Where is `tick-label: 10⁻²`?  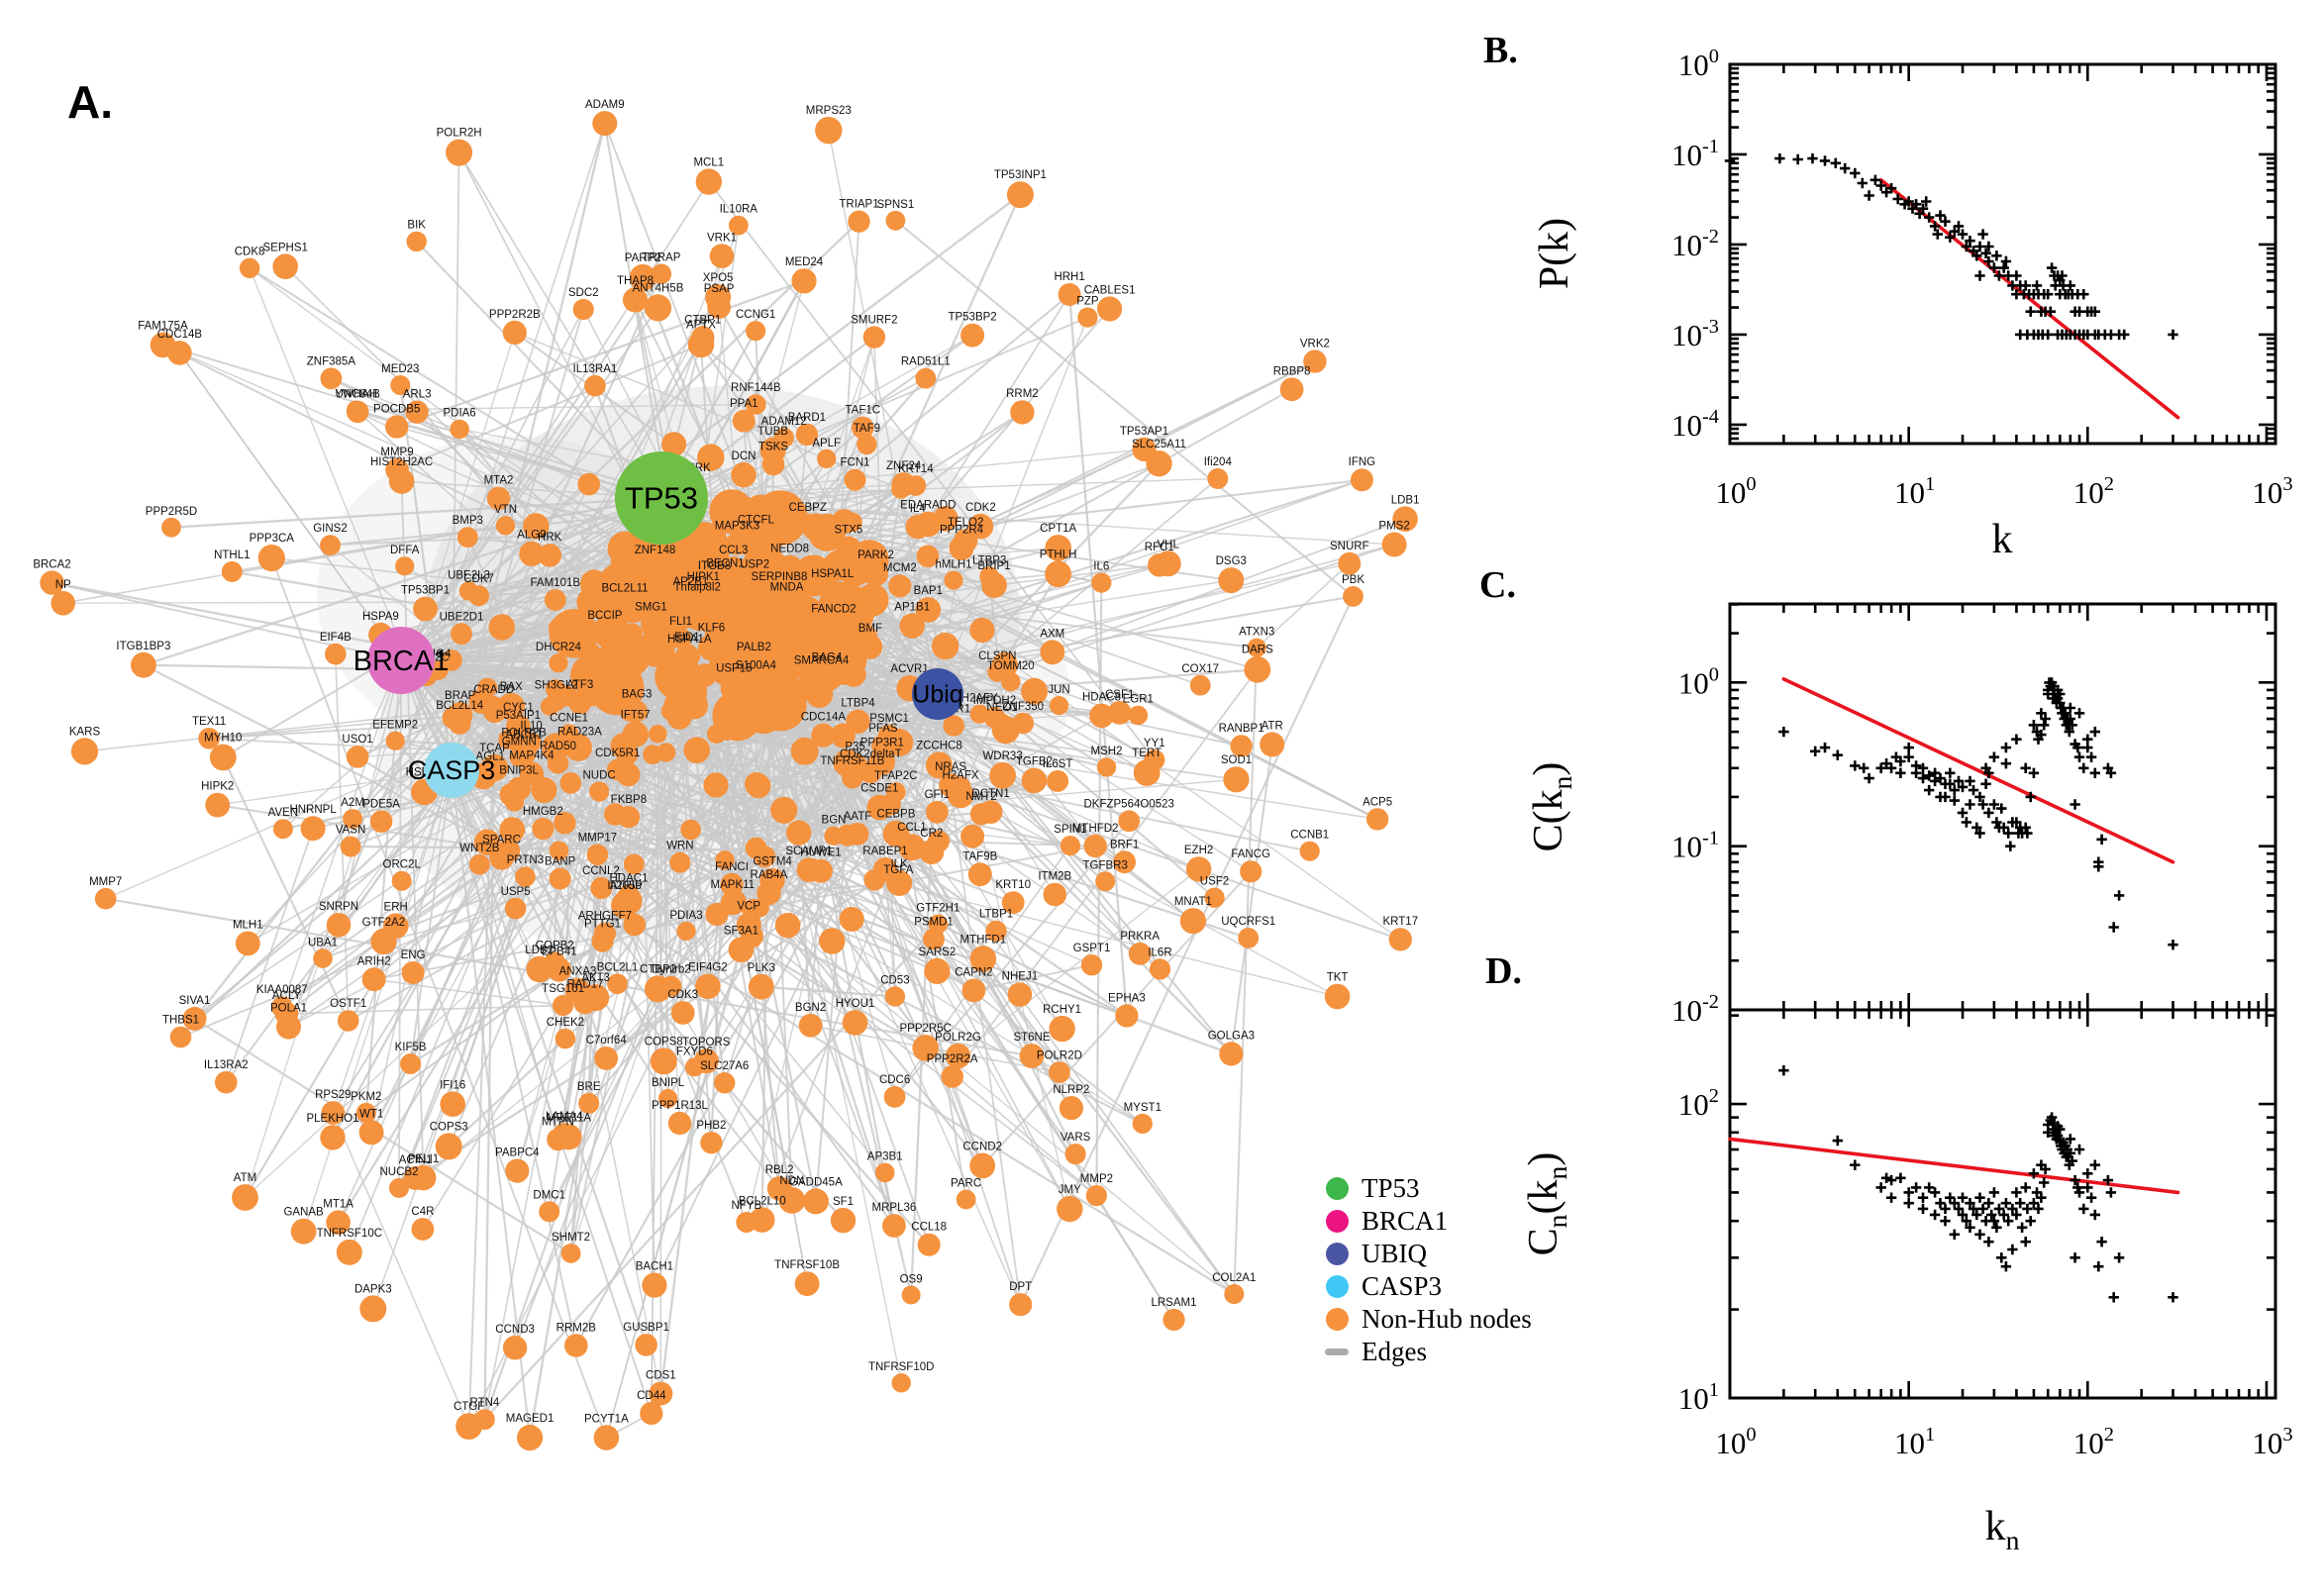 tick-label: 10⁻² is located at coordinates (1695, 1009).